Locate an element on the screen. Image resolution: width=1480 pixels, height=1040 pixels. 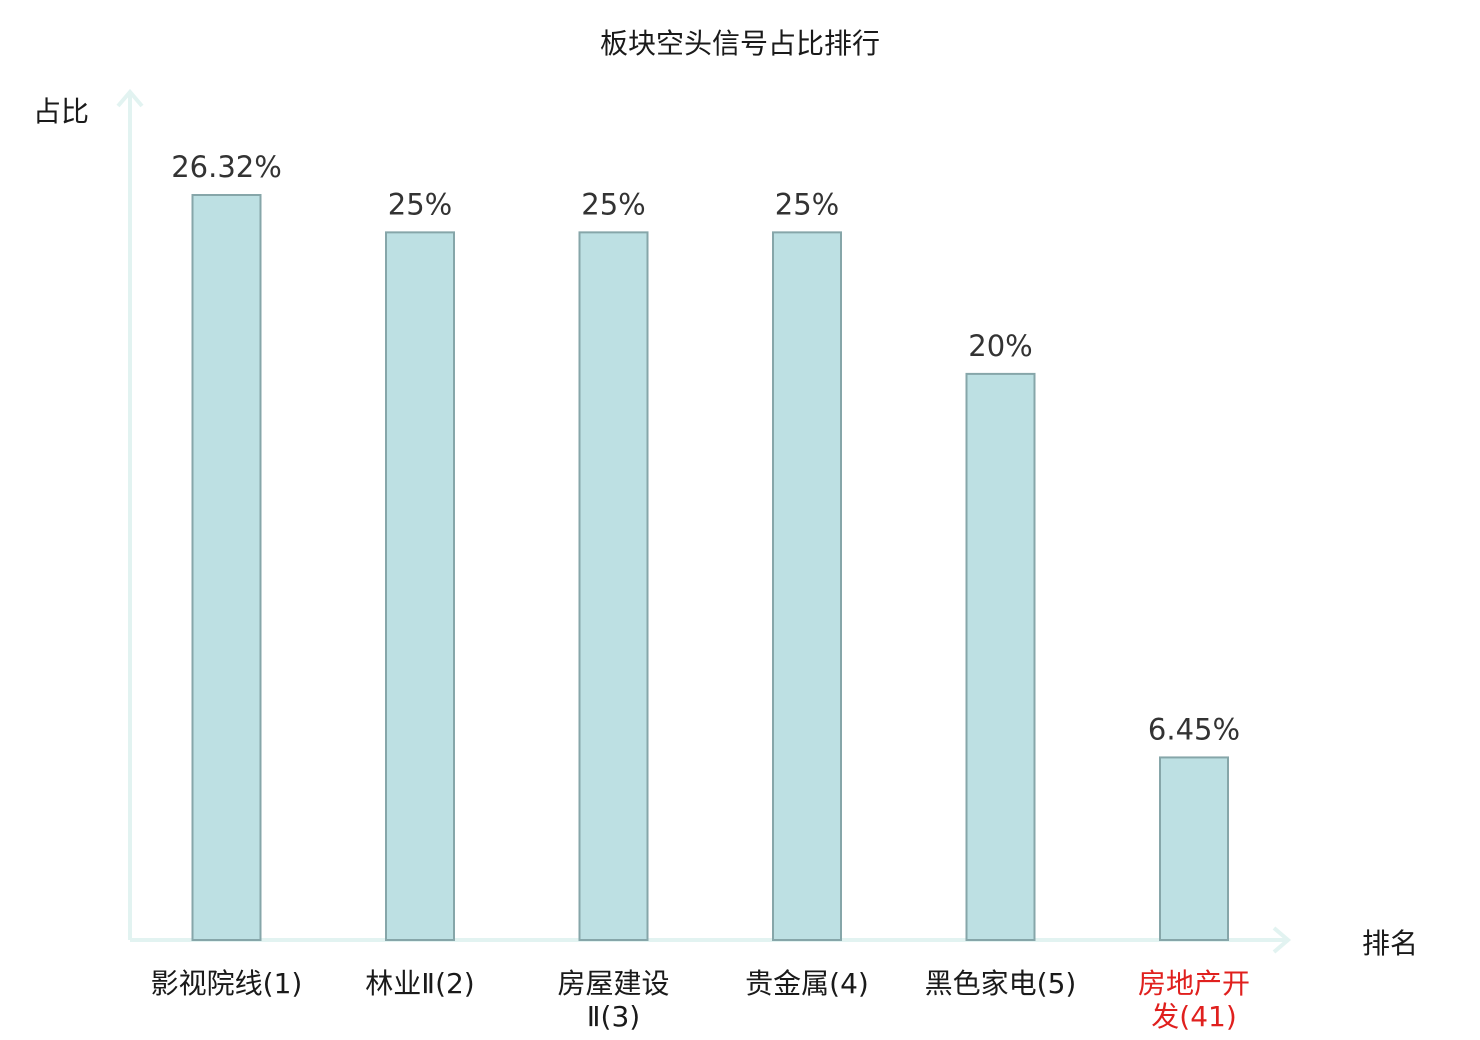
value-label-6: 6.45% is located at coordinates (1194, 729).